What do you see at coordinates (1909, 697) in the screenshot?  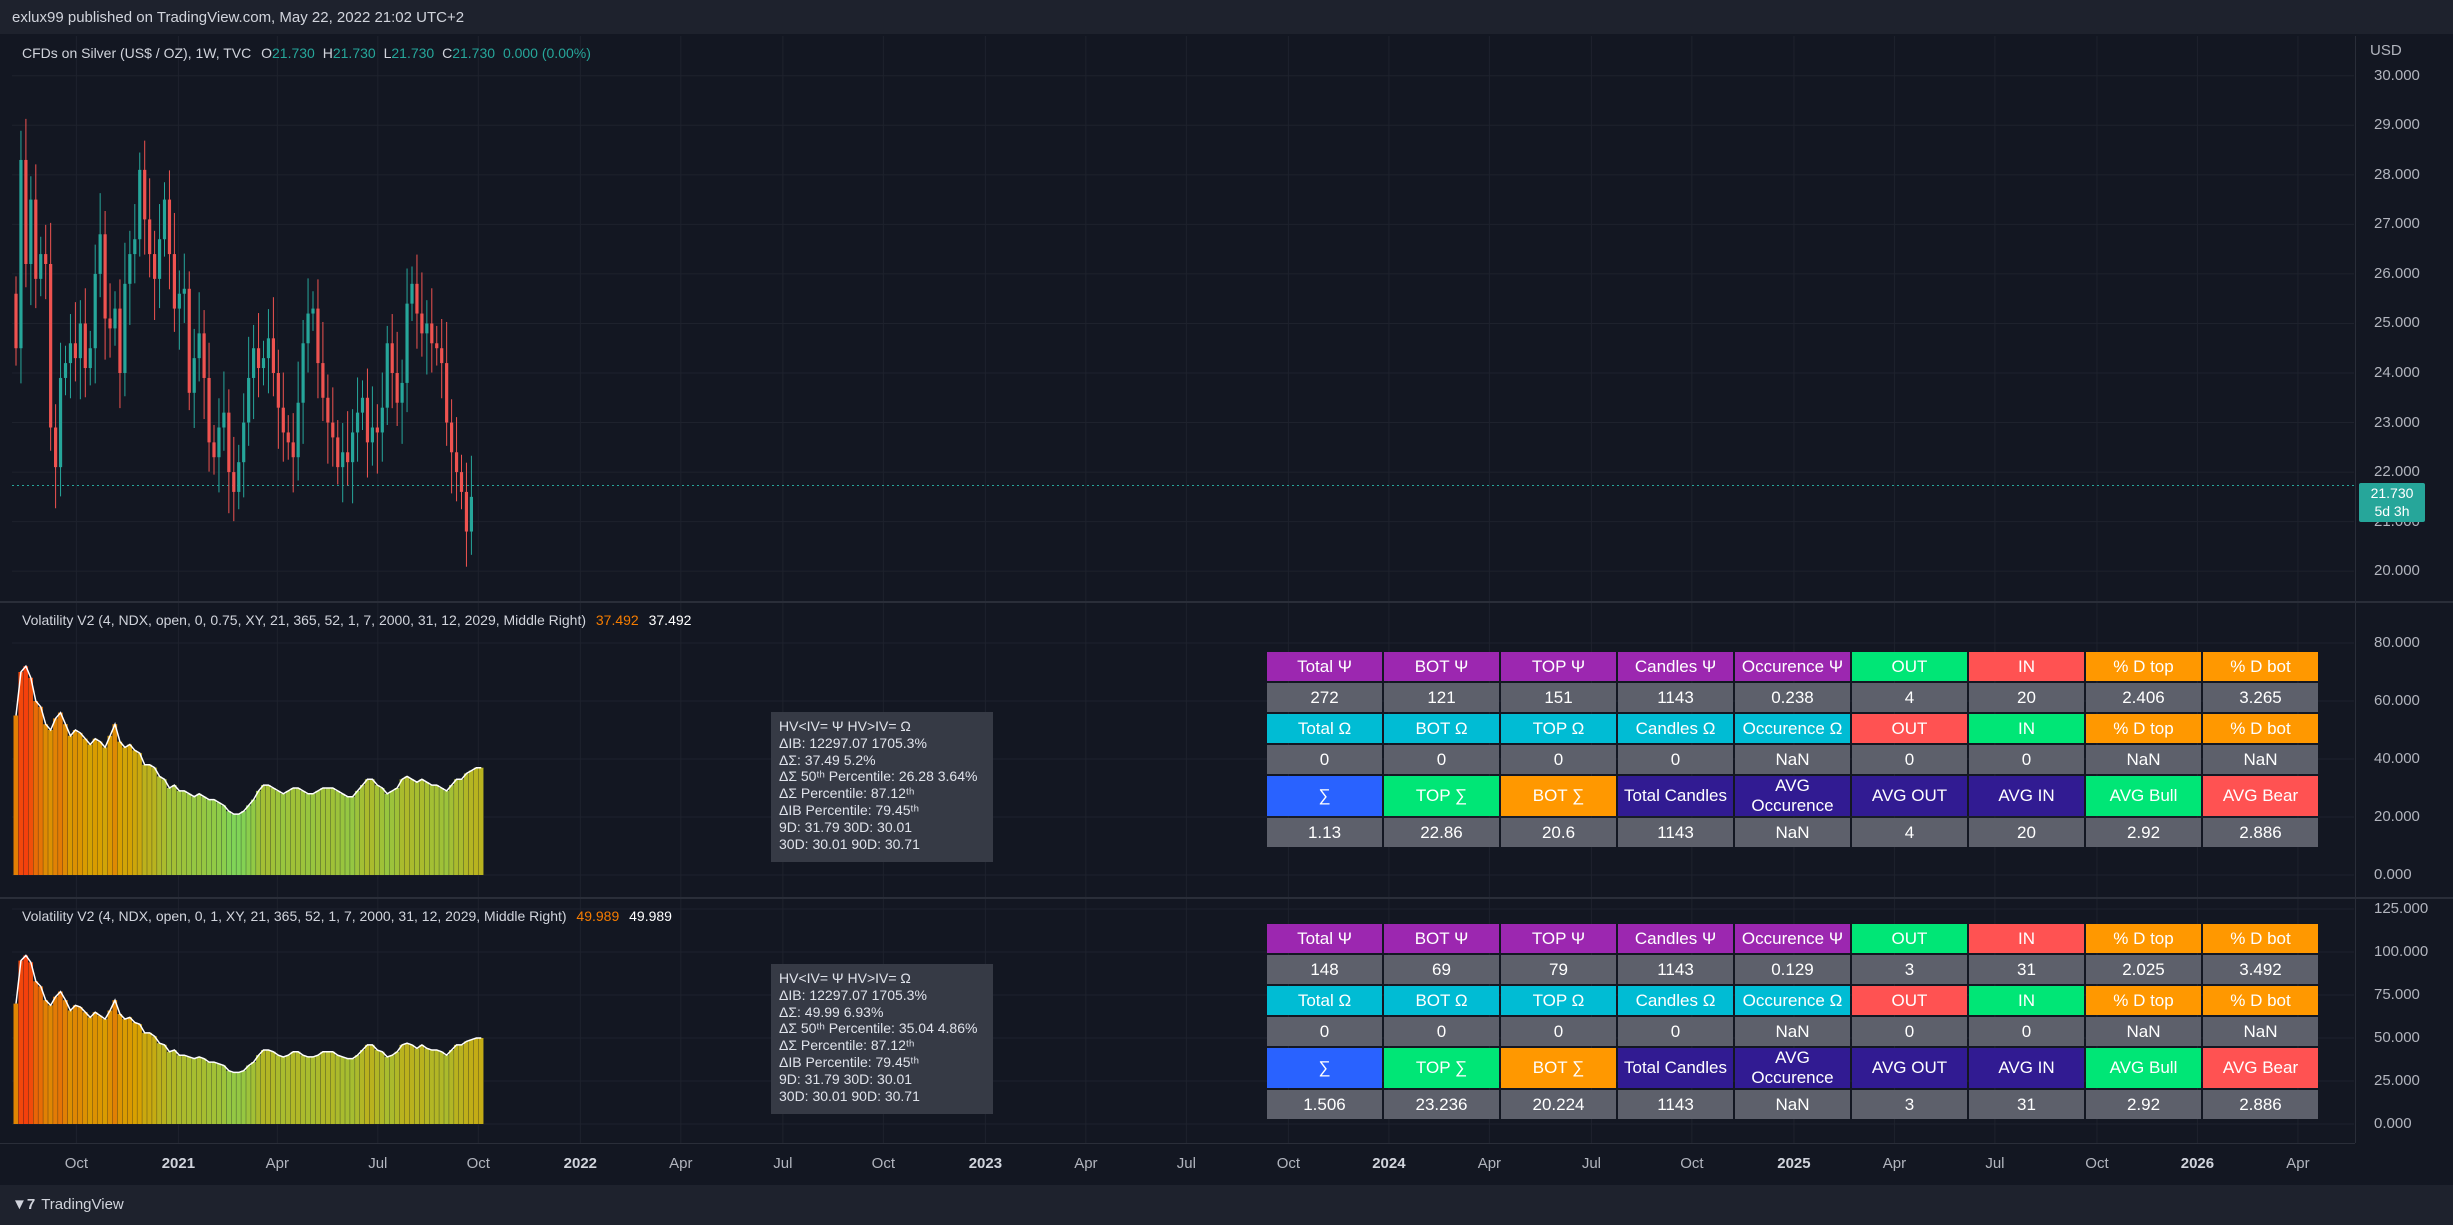 I see `stats-value-cell: 4` at bounding box center [1909, 697].